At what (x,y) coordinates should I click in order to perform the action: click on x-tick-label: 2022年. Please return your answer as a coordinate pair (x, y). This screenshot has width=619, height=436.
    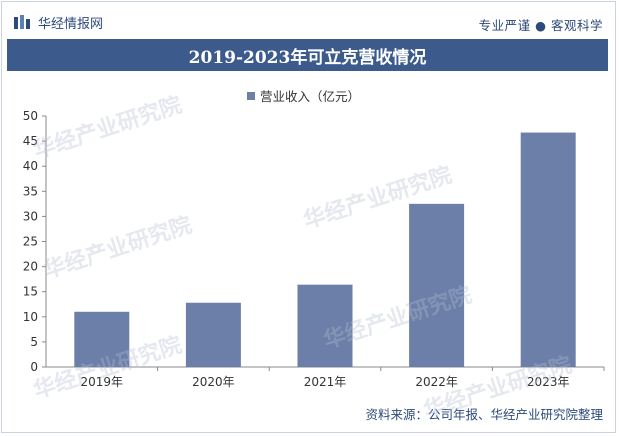
    Looking at the image, I should click on (436, 382).